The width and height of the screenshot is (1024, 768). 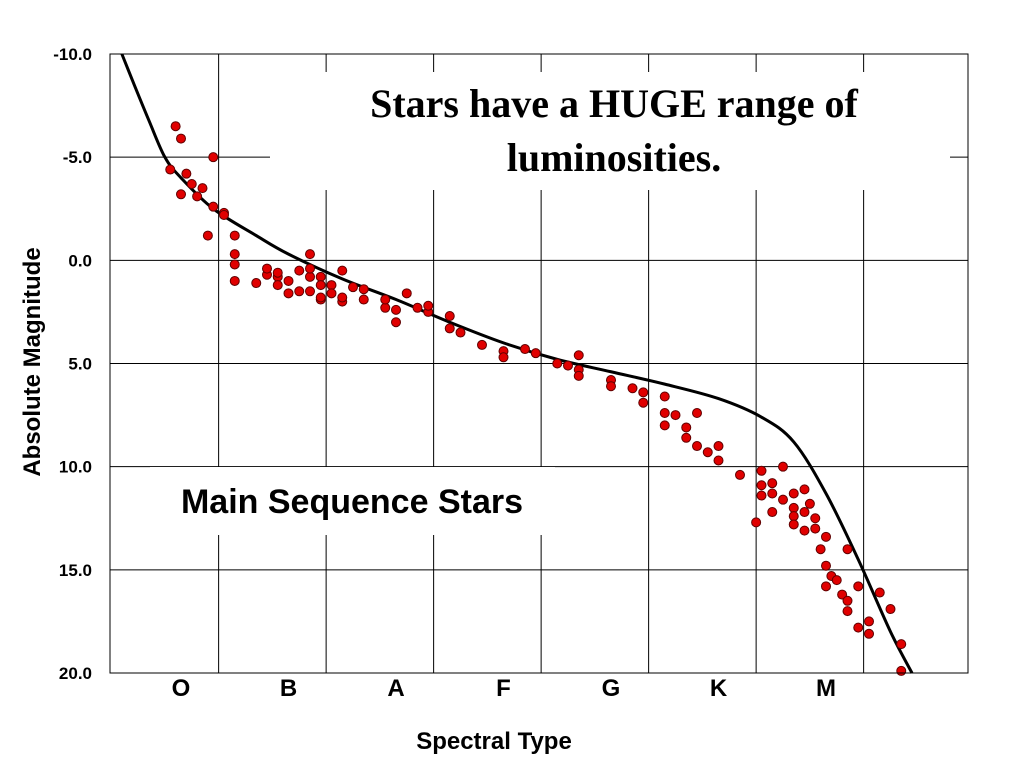 I want to click on category-label: B, so click(x=288, y=688).